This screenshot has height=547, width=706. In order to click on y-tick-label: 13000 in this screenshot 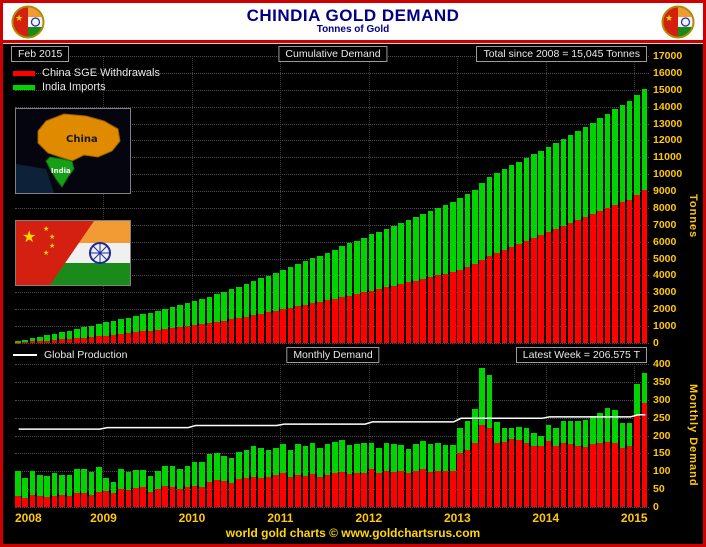, I will do `click(668, 123)`.